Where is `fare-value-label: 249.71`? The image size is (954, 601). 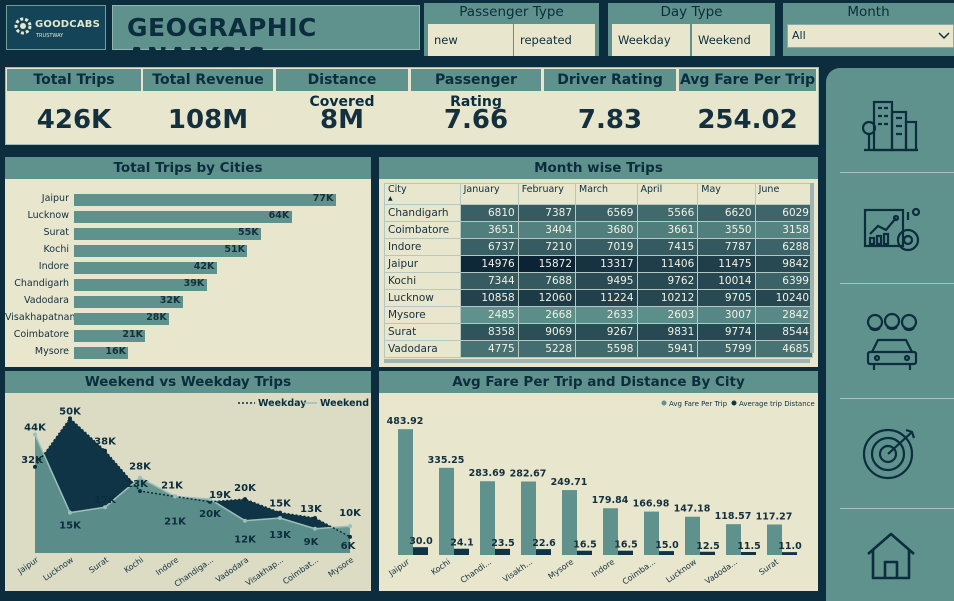 fare-value-label: 249.71 is located at coordinates (569, 482).